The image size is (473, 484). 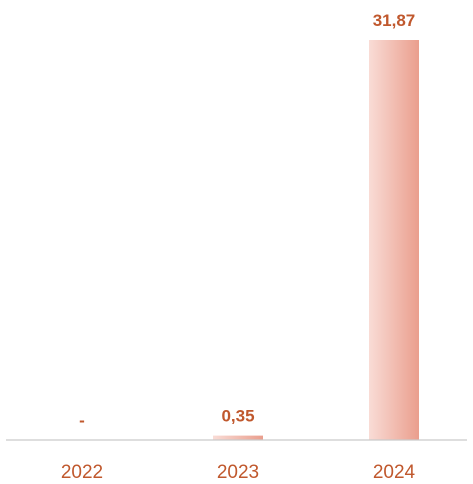 What do you see at coordinates (394, 20) in the screenshot?
I see `value-label-2024: 31,87` at bounding box center [394, 20].